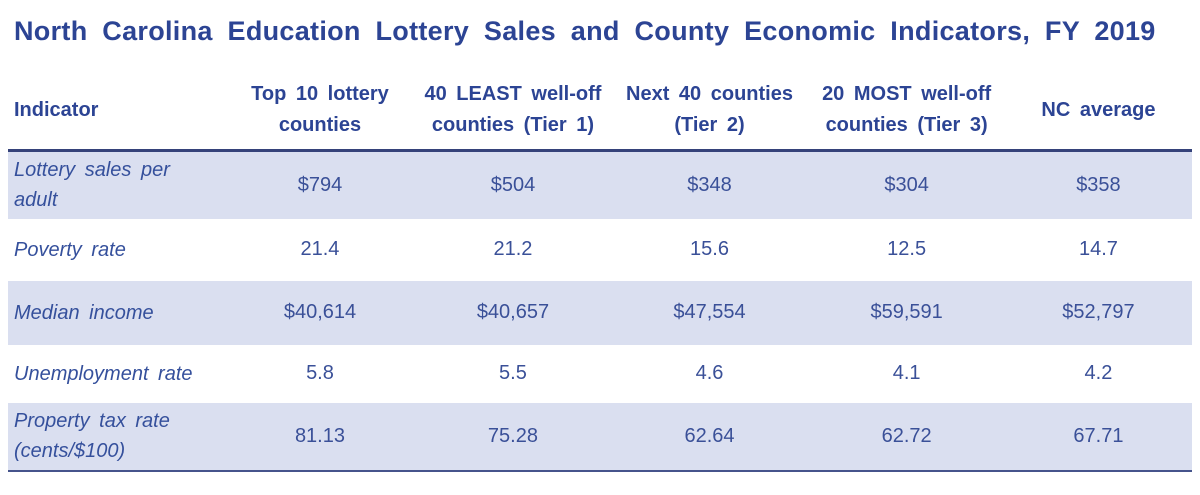 The width and height of the screenshot is (1200, 495). Describe the element at coordinates (1098, 184) in the screenshot. I see `cell-value: $358` at that location.